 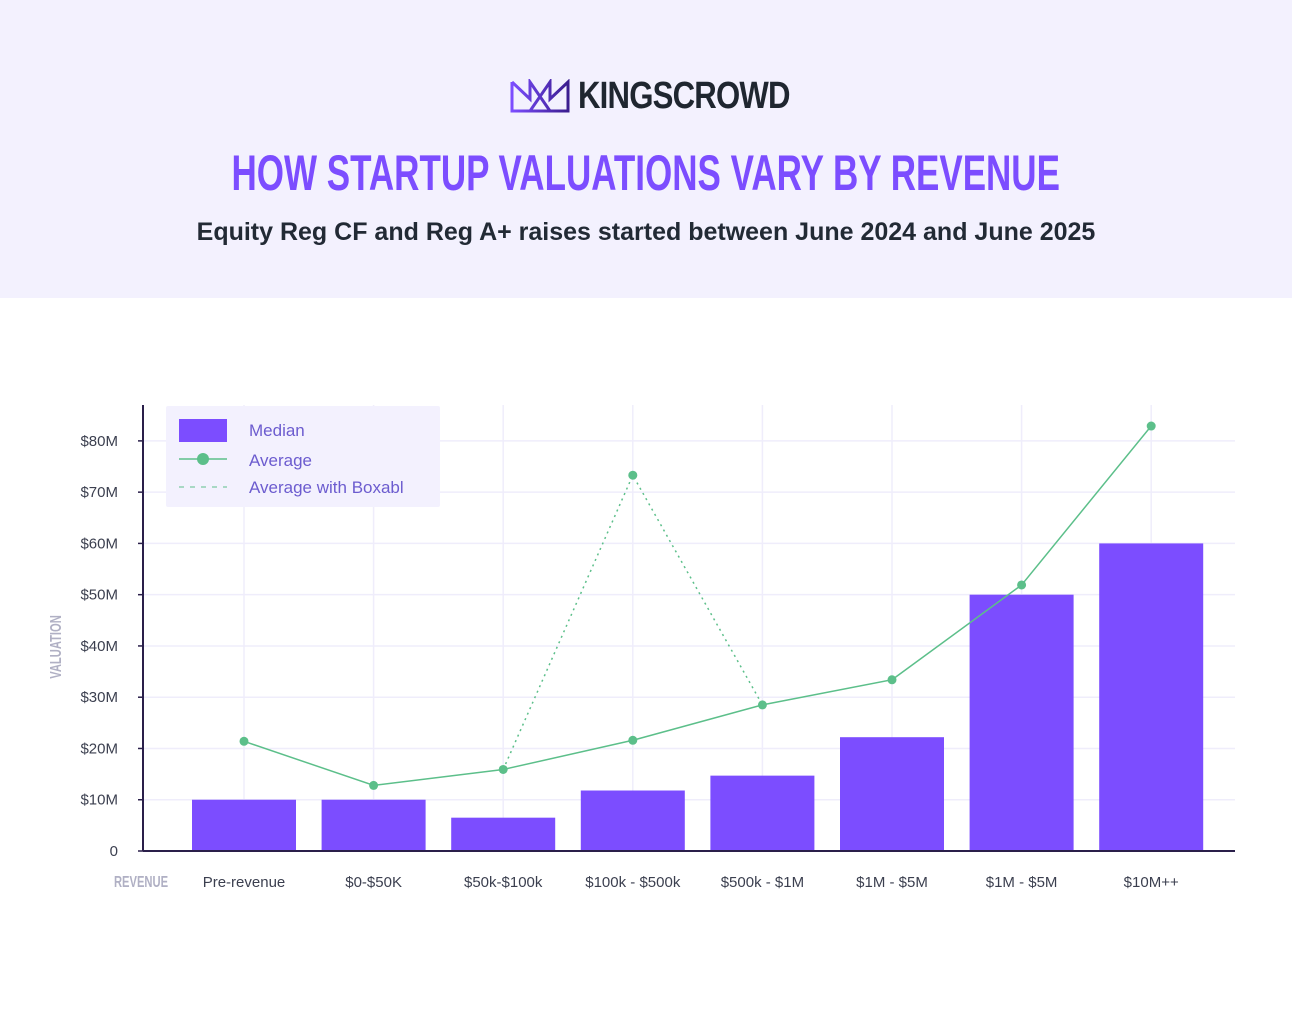 I want to click on legend-median-swatch, so click(x=203, y=430).